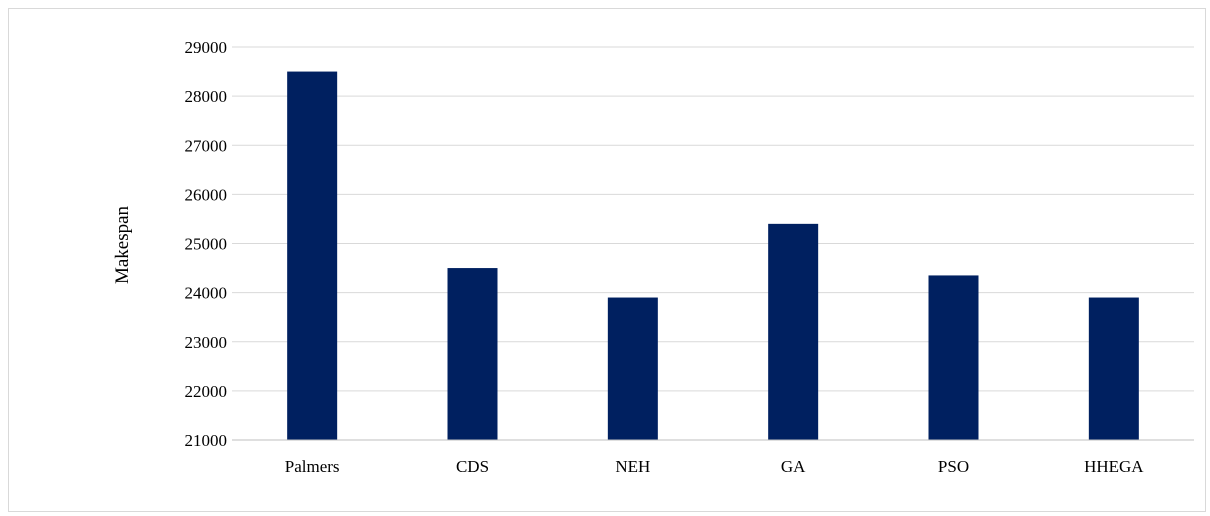  What do you see at coordinates (1113, 368) in the screenshot?
I see `bar-hhega` at bounding box center [1113, 368].